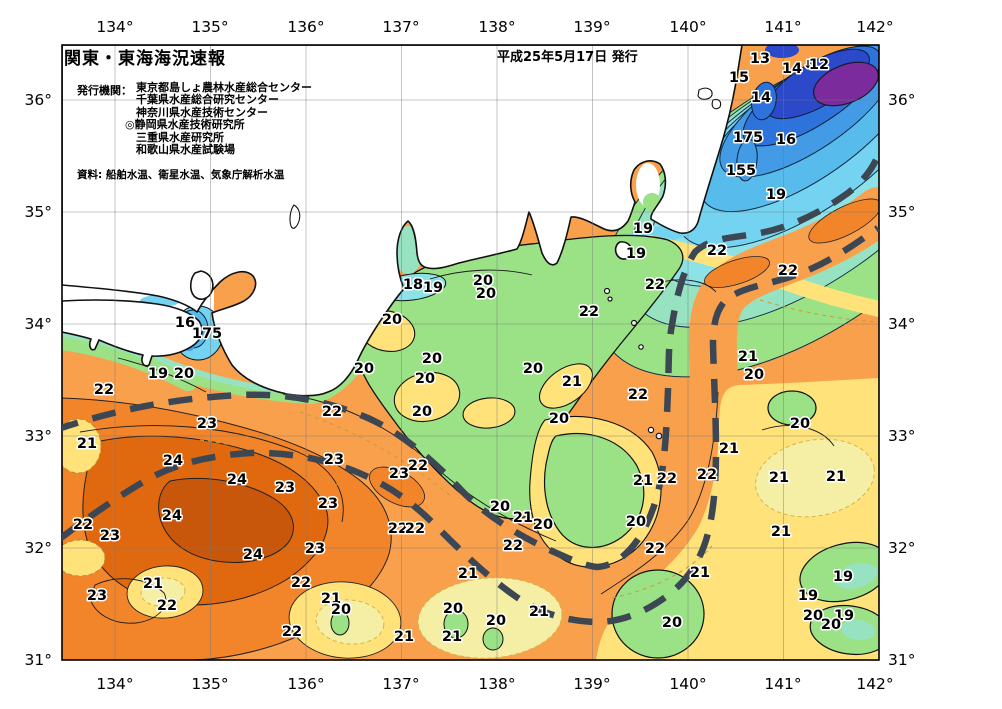 The width and height of the screenshot is (1002, 709). I want to click on sst-label: 13, so click(760, 59).